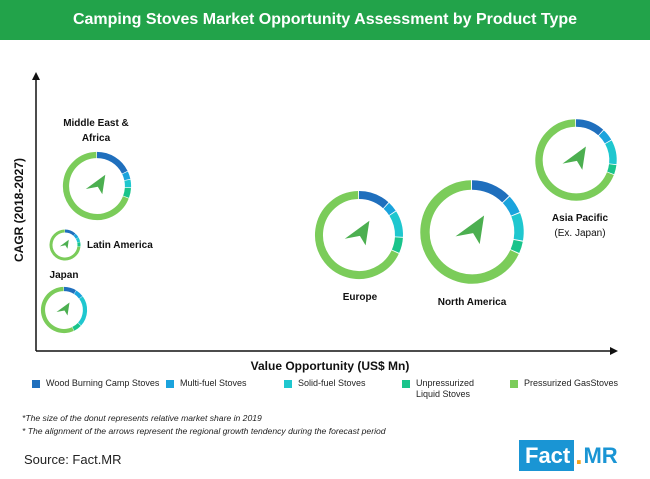 This screenshot has width=650, height=479. I want to click on bubble-japan, so click(64, 310).